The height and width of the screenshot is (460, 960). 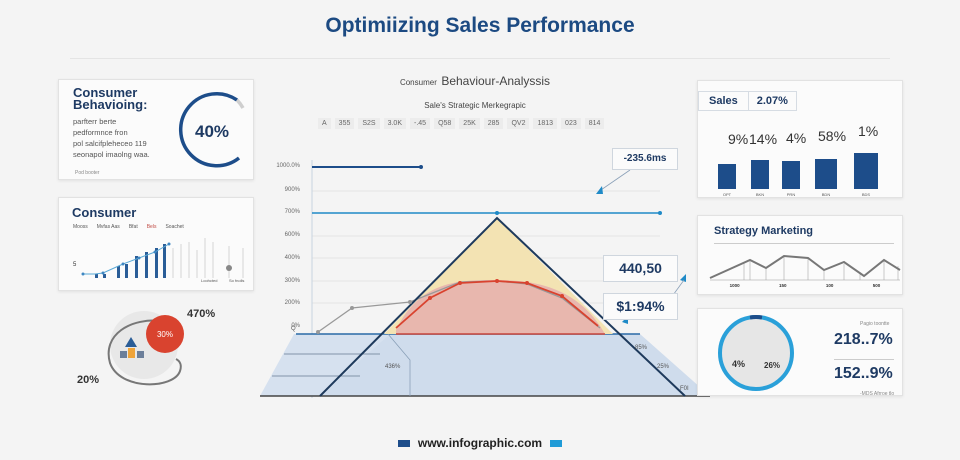 What do you see at coordinates (594, 123) in the screenshot?
I see `x-tick: 814` at bounding box center [594, 123].